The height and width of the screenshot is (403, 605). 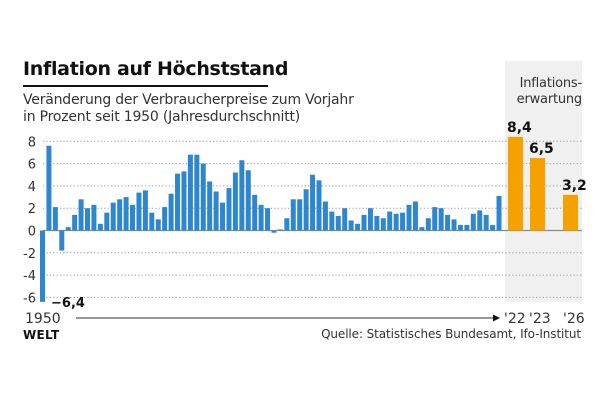 I want to click on bar-1971, so click(x=178, y=202).